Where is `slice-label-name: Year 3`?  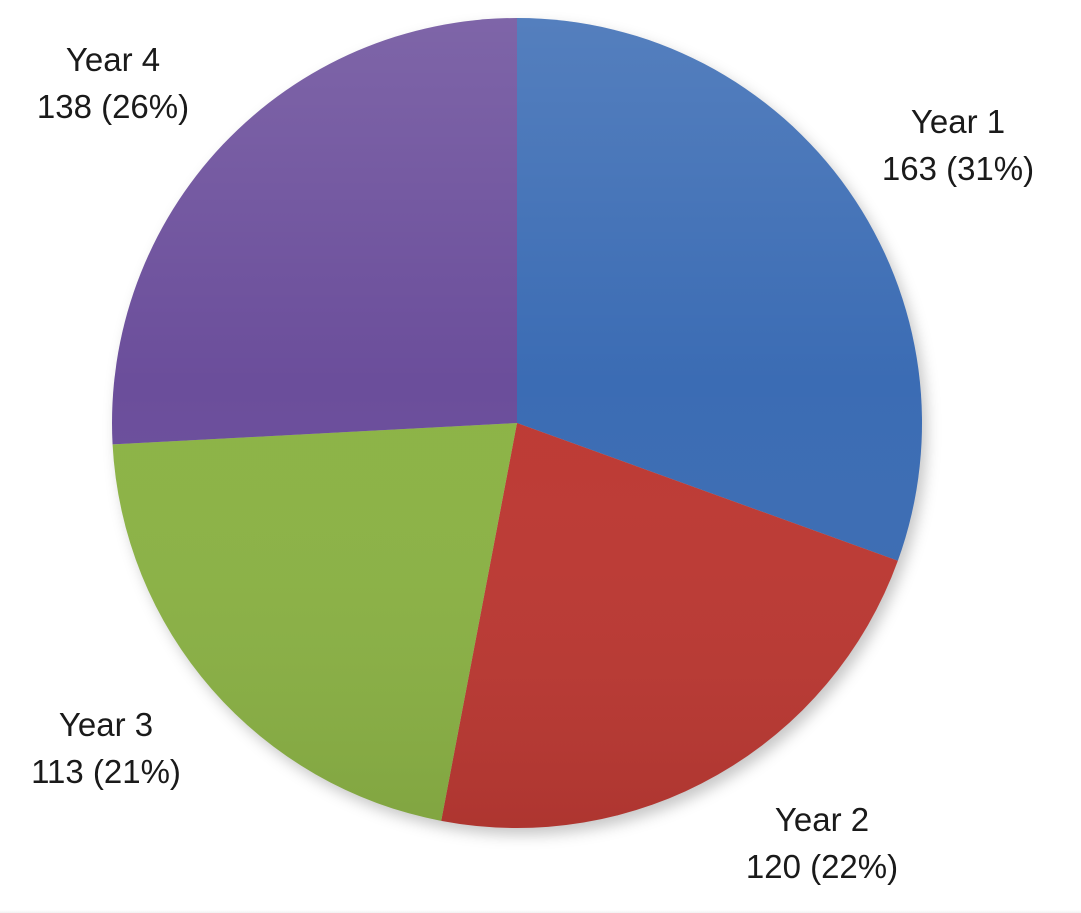 slice-label-name: Year 3 is located at coordinates (106, 724).